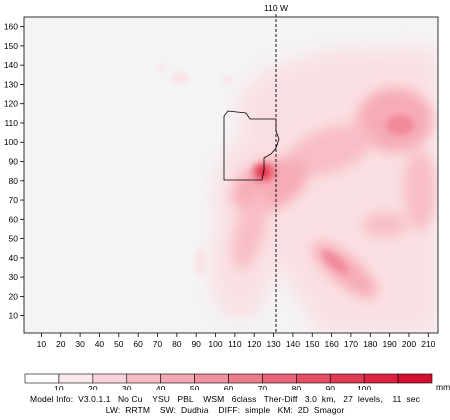  Describe the element at coordinates (177, 344) in the screenshot. I see `x-tick-label: 80` at that location.